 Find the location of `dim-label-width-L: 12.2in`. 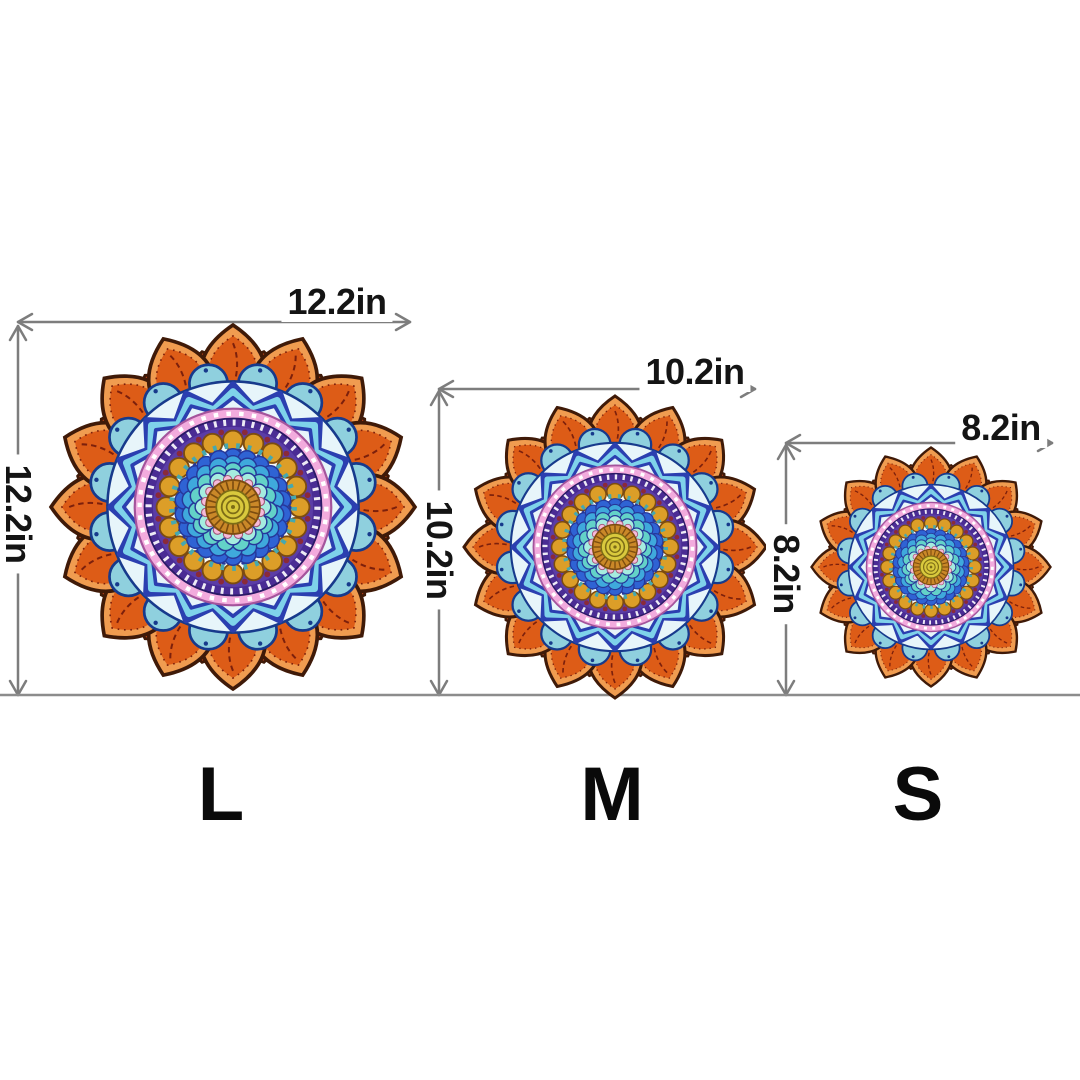

dim-label-width-L: 12.2in is located at coordinates (337, 302).